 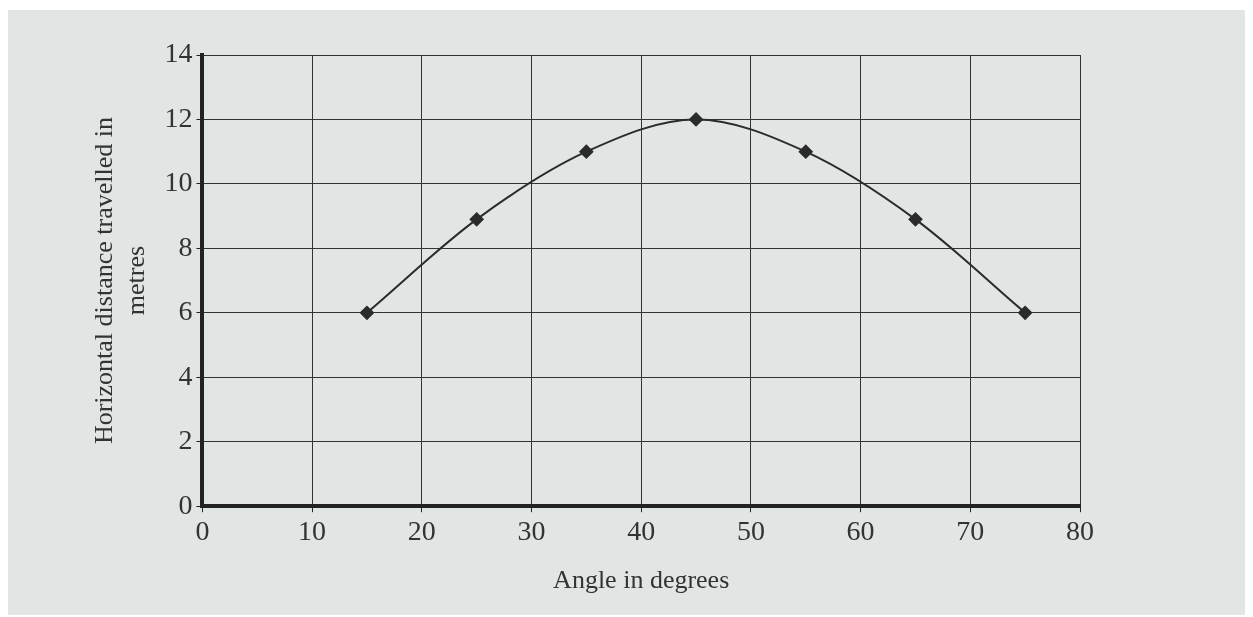 I want to click on x-tick-label: 20, so click(x=421, y=531).